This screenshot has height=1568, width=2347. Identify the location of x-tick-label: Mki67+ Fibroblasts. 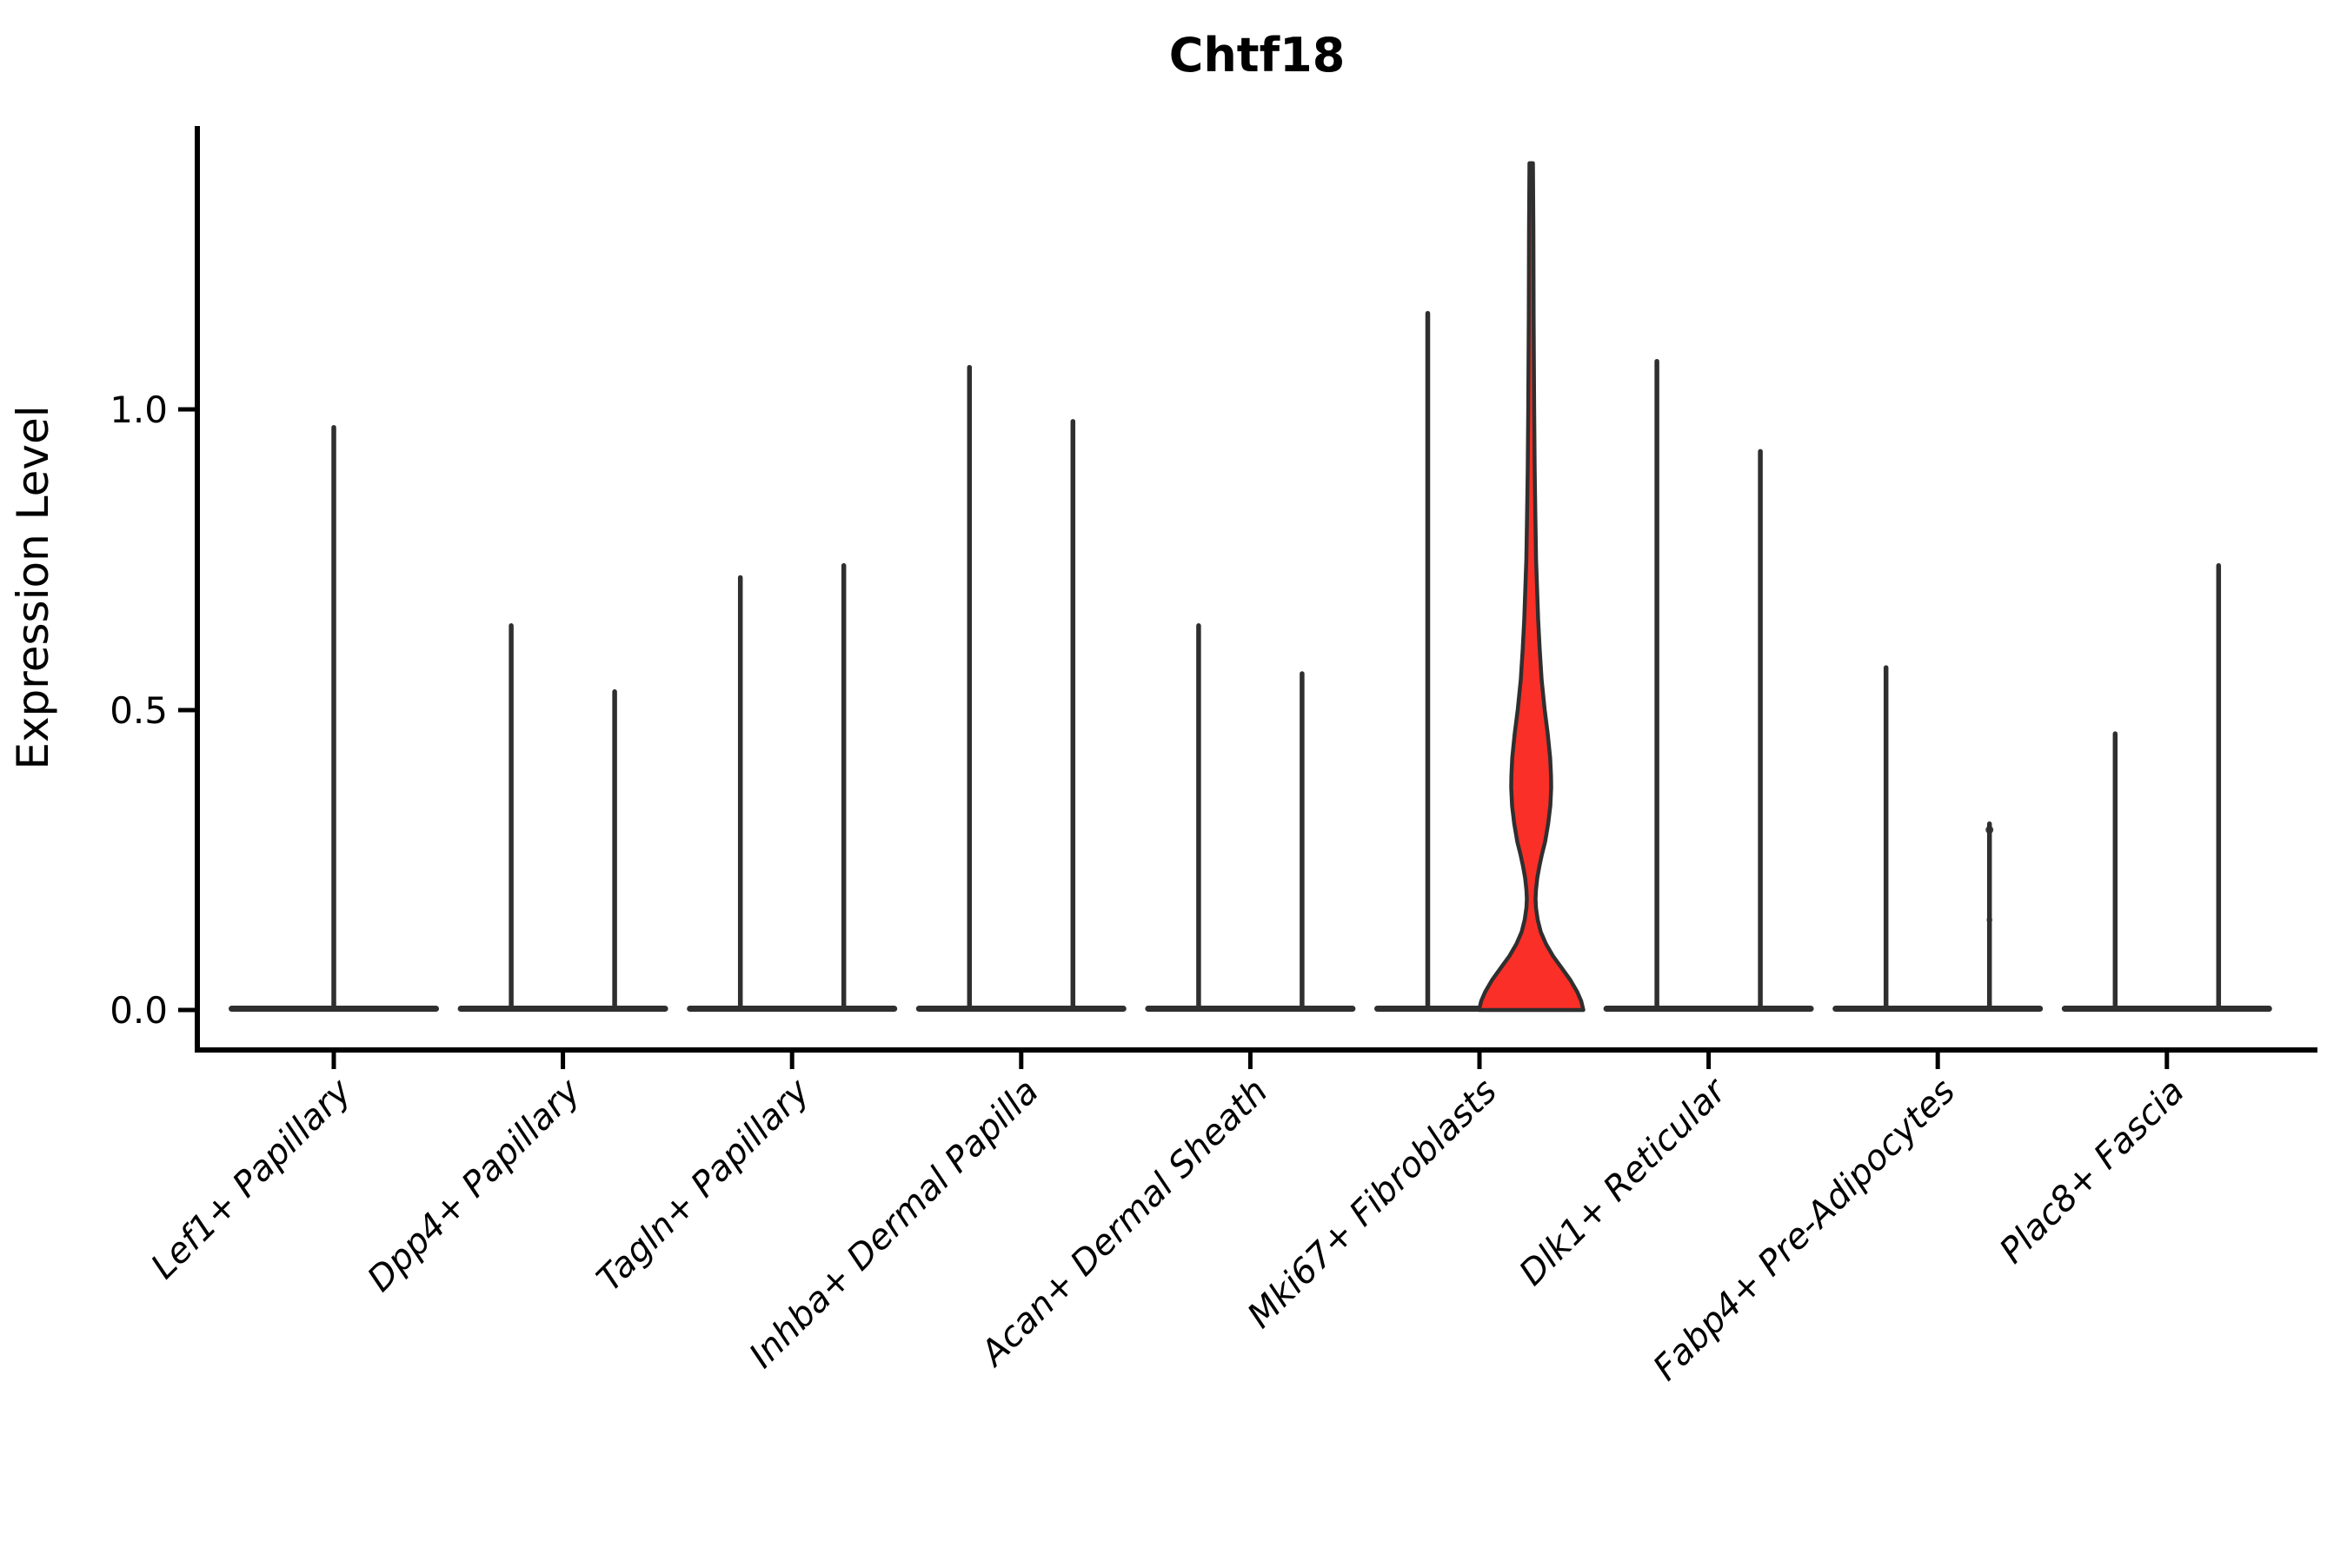
(1372, 1204).